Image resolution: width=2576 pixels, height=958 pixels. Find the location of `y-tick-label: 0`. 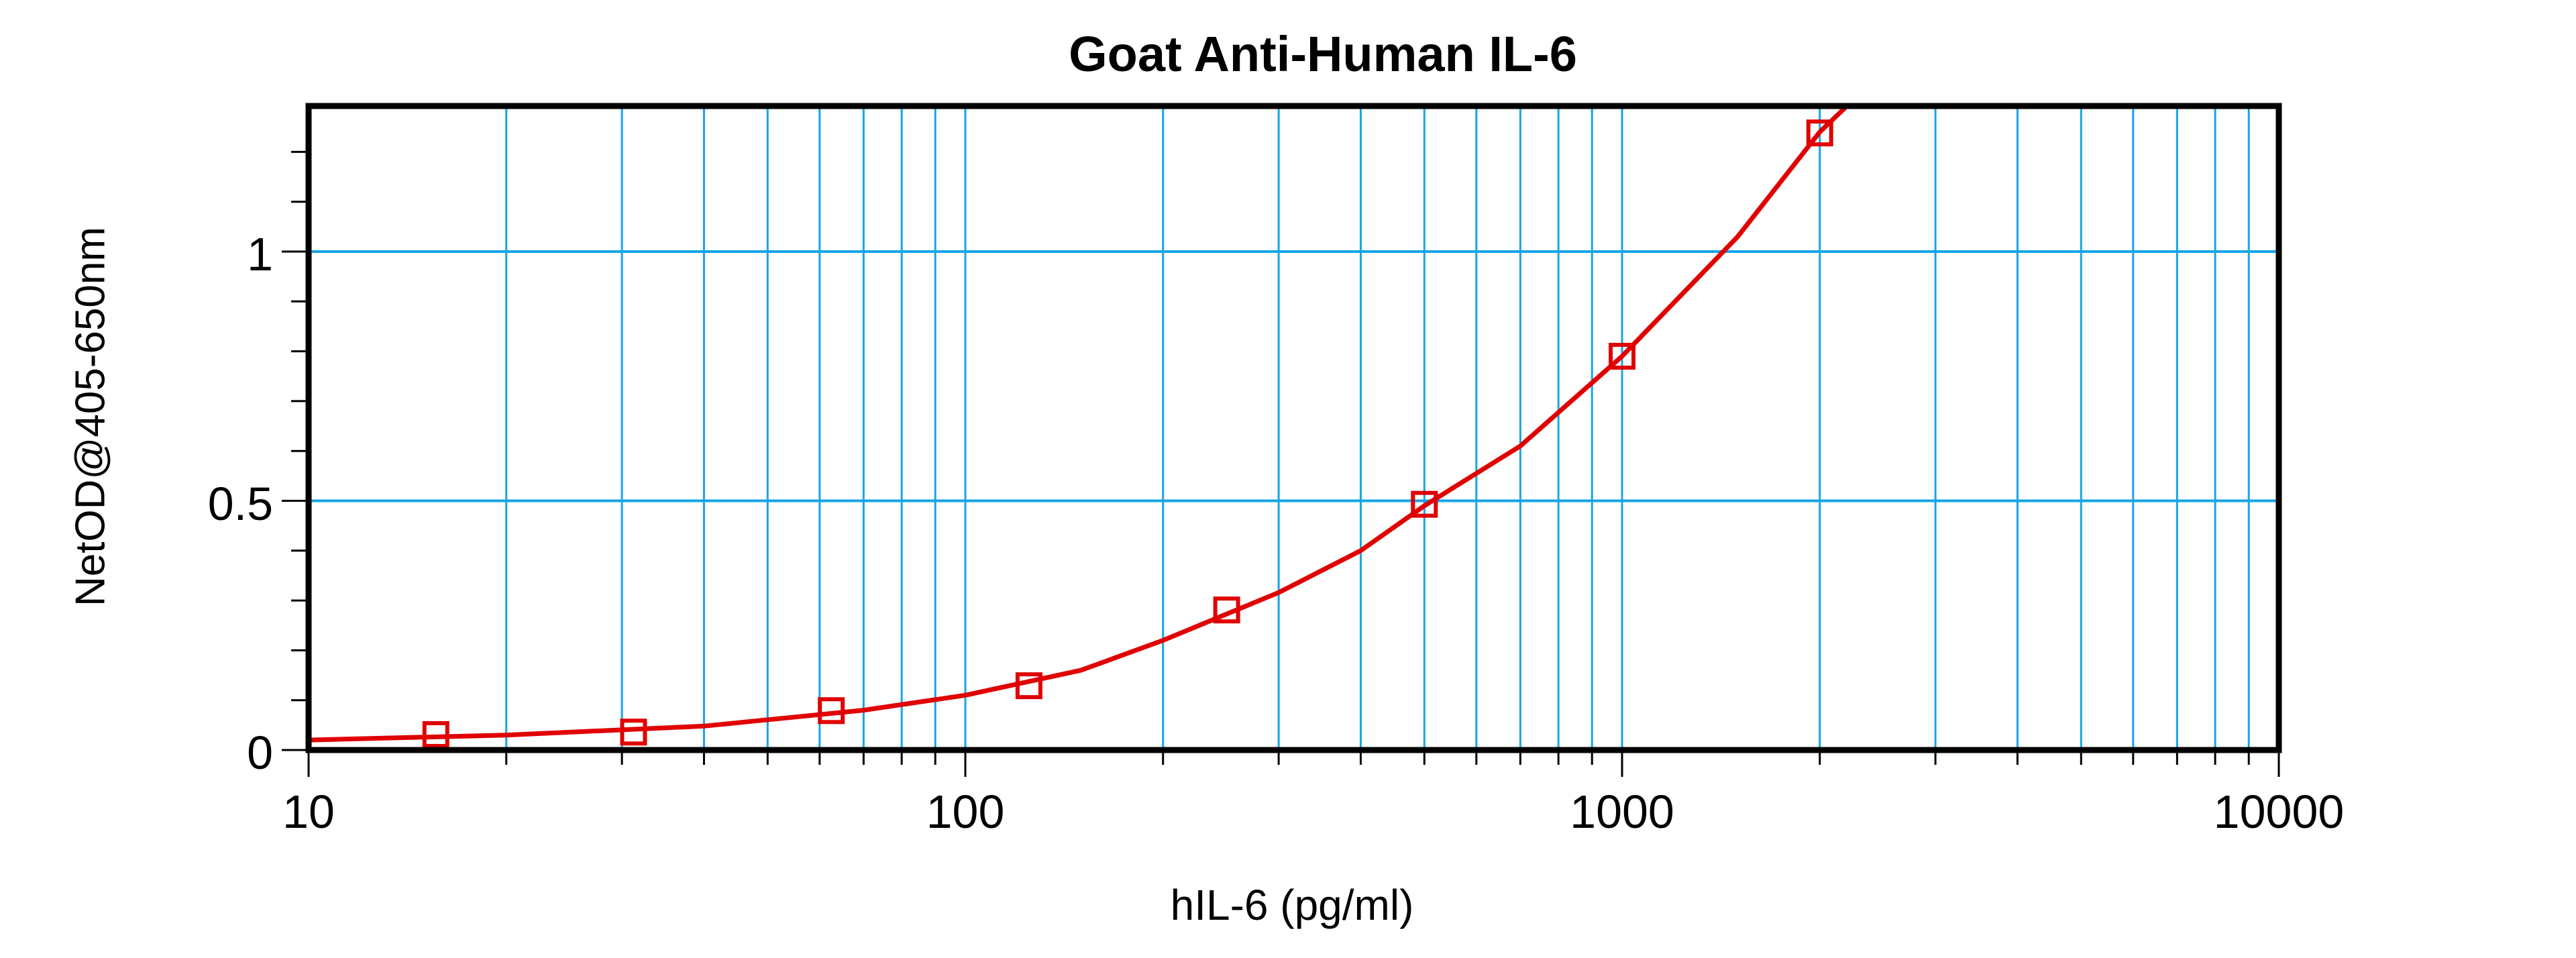

y-tick-label: 0 is located at coordinates (260, 753).